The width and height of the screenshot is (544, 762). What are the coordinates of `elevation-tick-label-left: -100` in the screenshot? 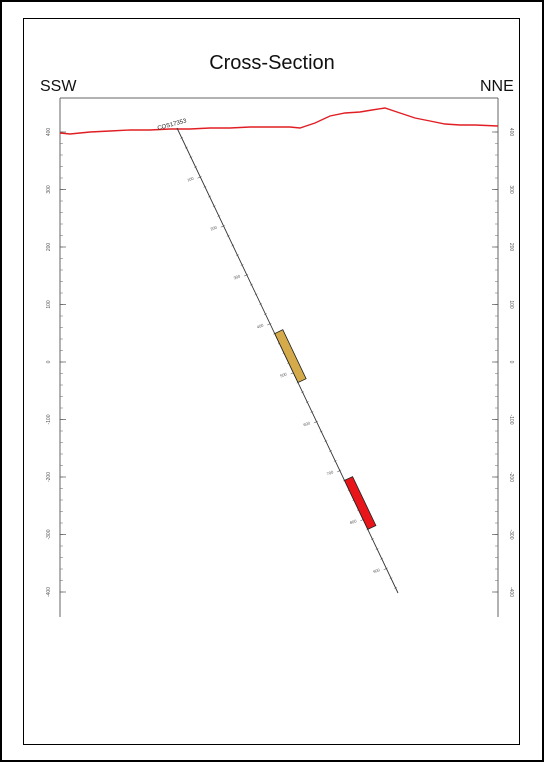 It's located at (49, 419).